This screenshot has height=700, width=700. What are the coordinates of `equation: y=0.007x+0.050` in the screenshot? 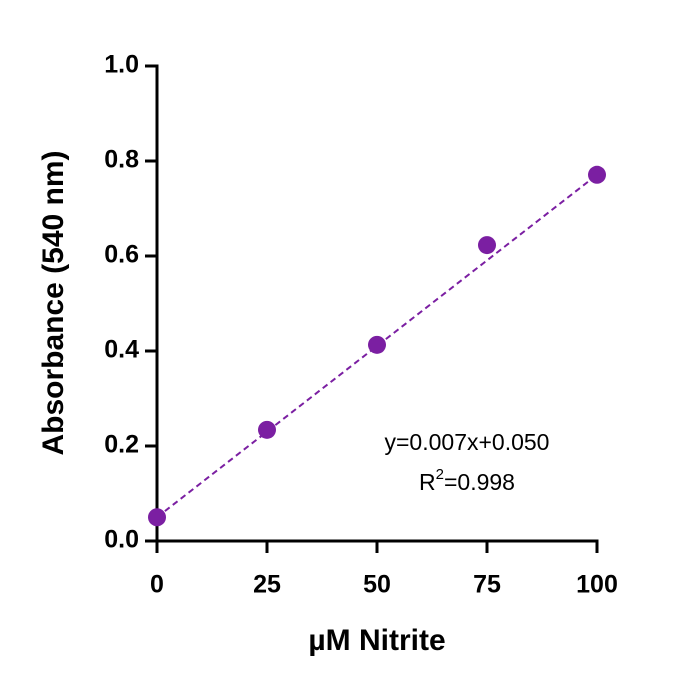 It's located at (467, 442).